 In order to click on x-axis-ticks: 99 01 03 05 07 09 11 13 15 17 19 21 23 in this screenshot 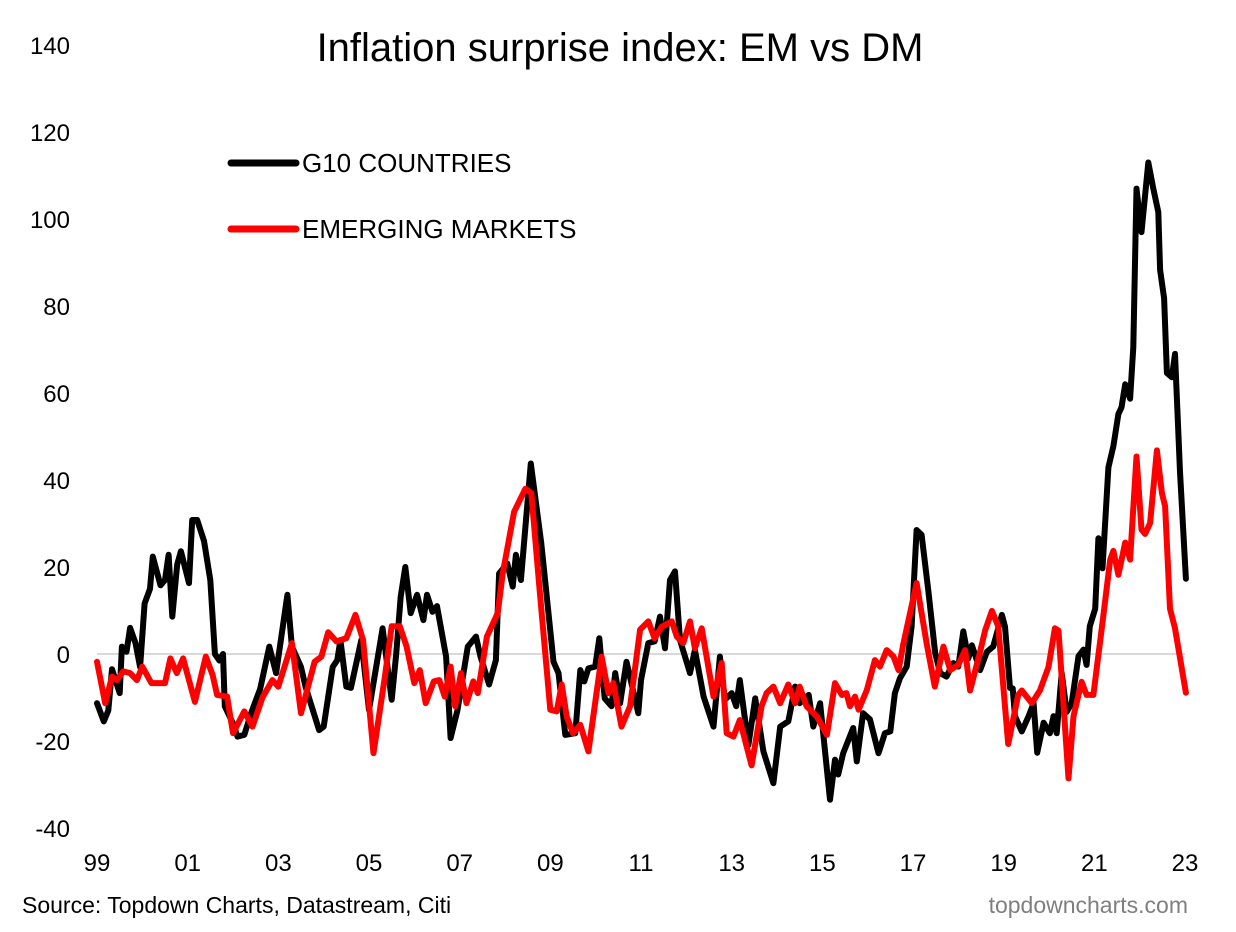, I will do `click(641, 863)`.